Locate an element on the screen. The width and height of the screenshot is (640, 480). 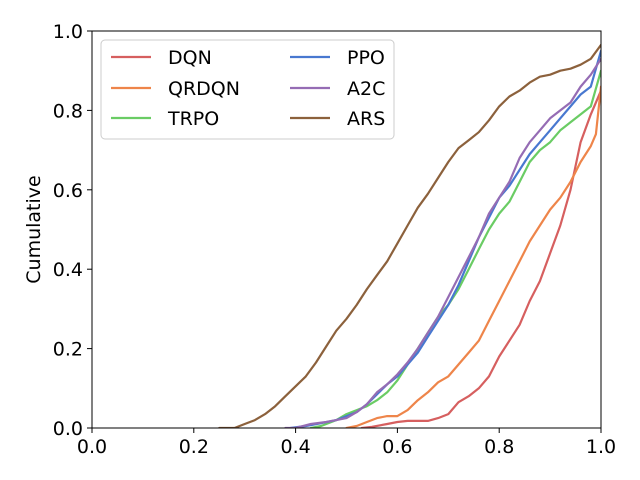
legend-label-a2c: A2C is located at coordinates (366, 89).